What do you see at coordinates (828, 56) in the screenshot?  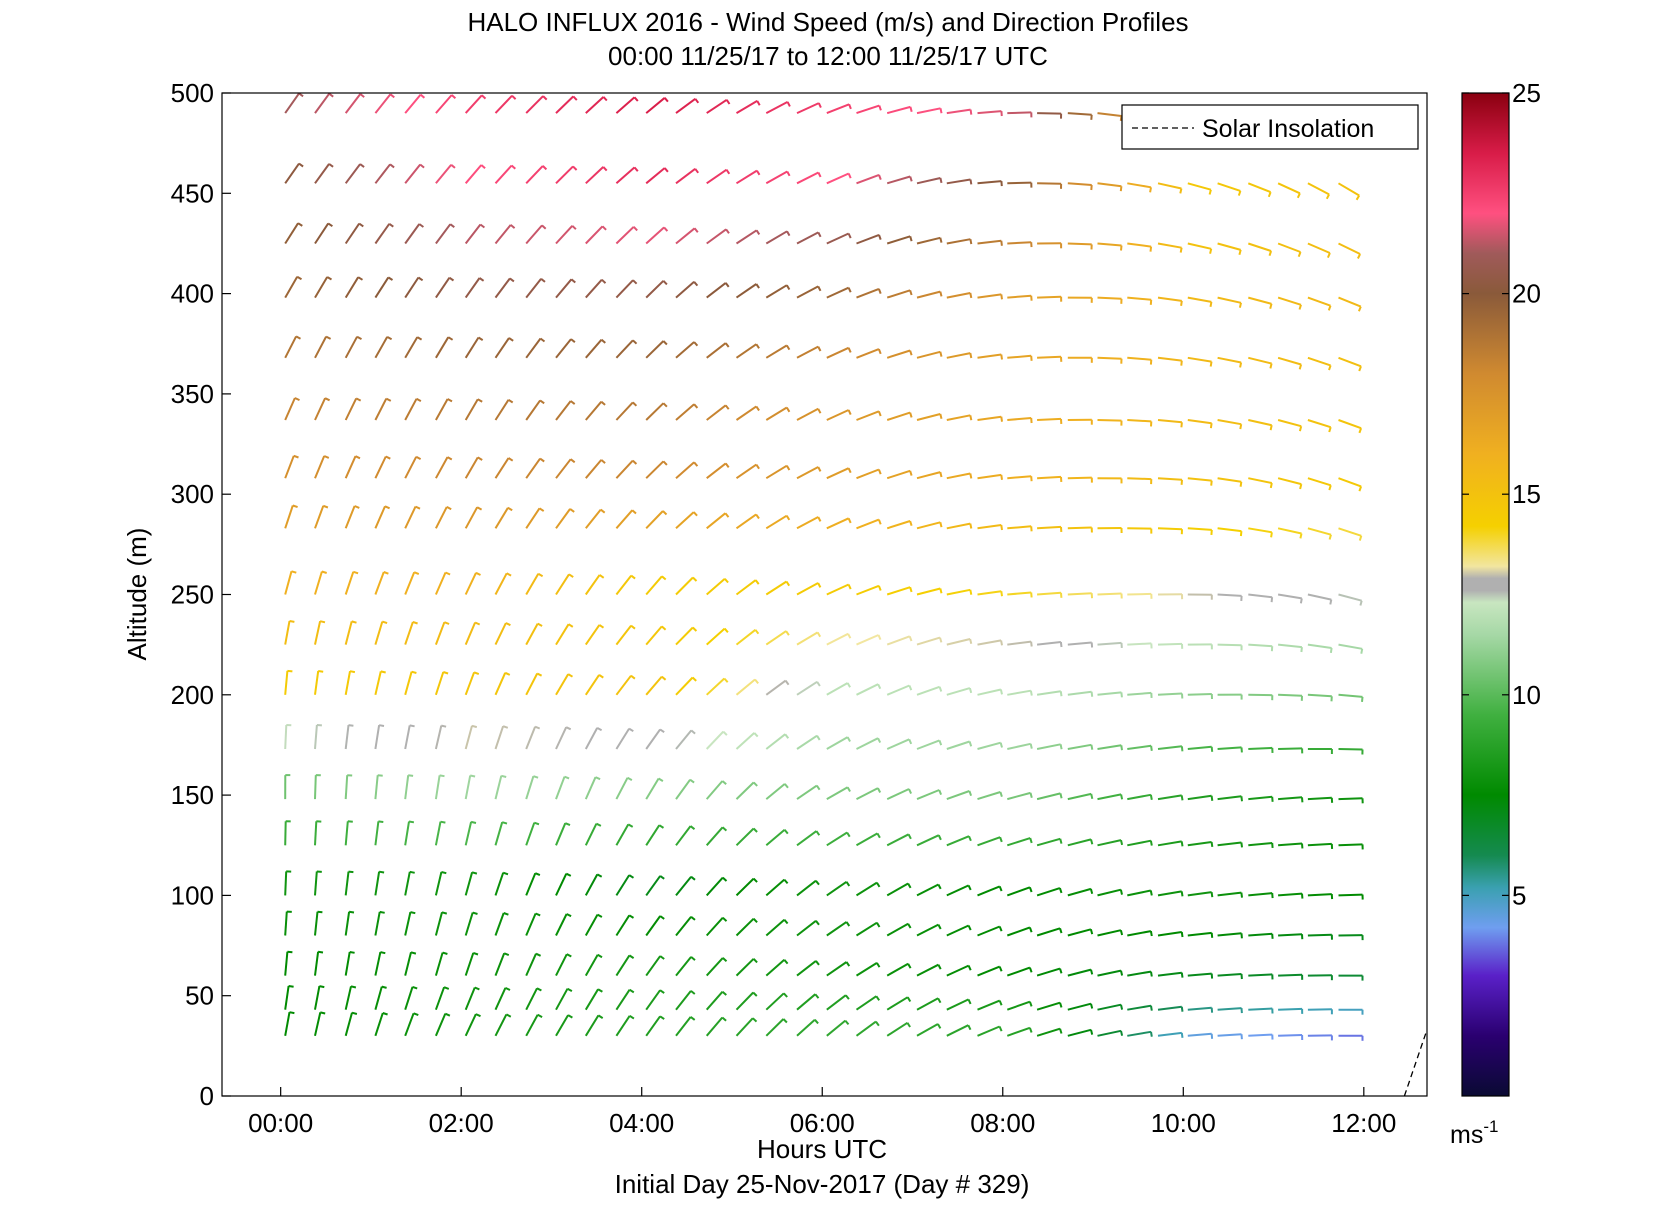 I see `chart-subtitle: 00:00 11/25/17 to 12:00 11/25/17 UTC` at bounding box center [828, 56].